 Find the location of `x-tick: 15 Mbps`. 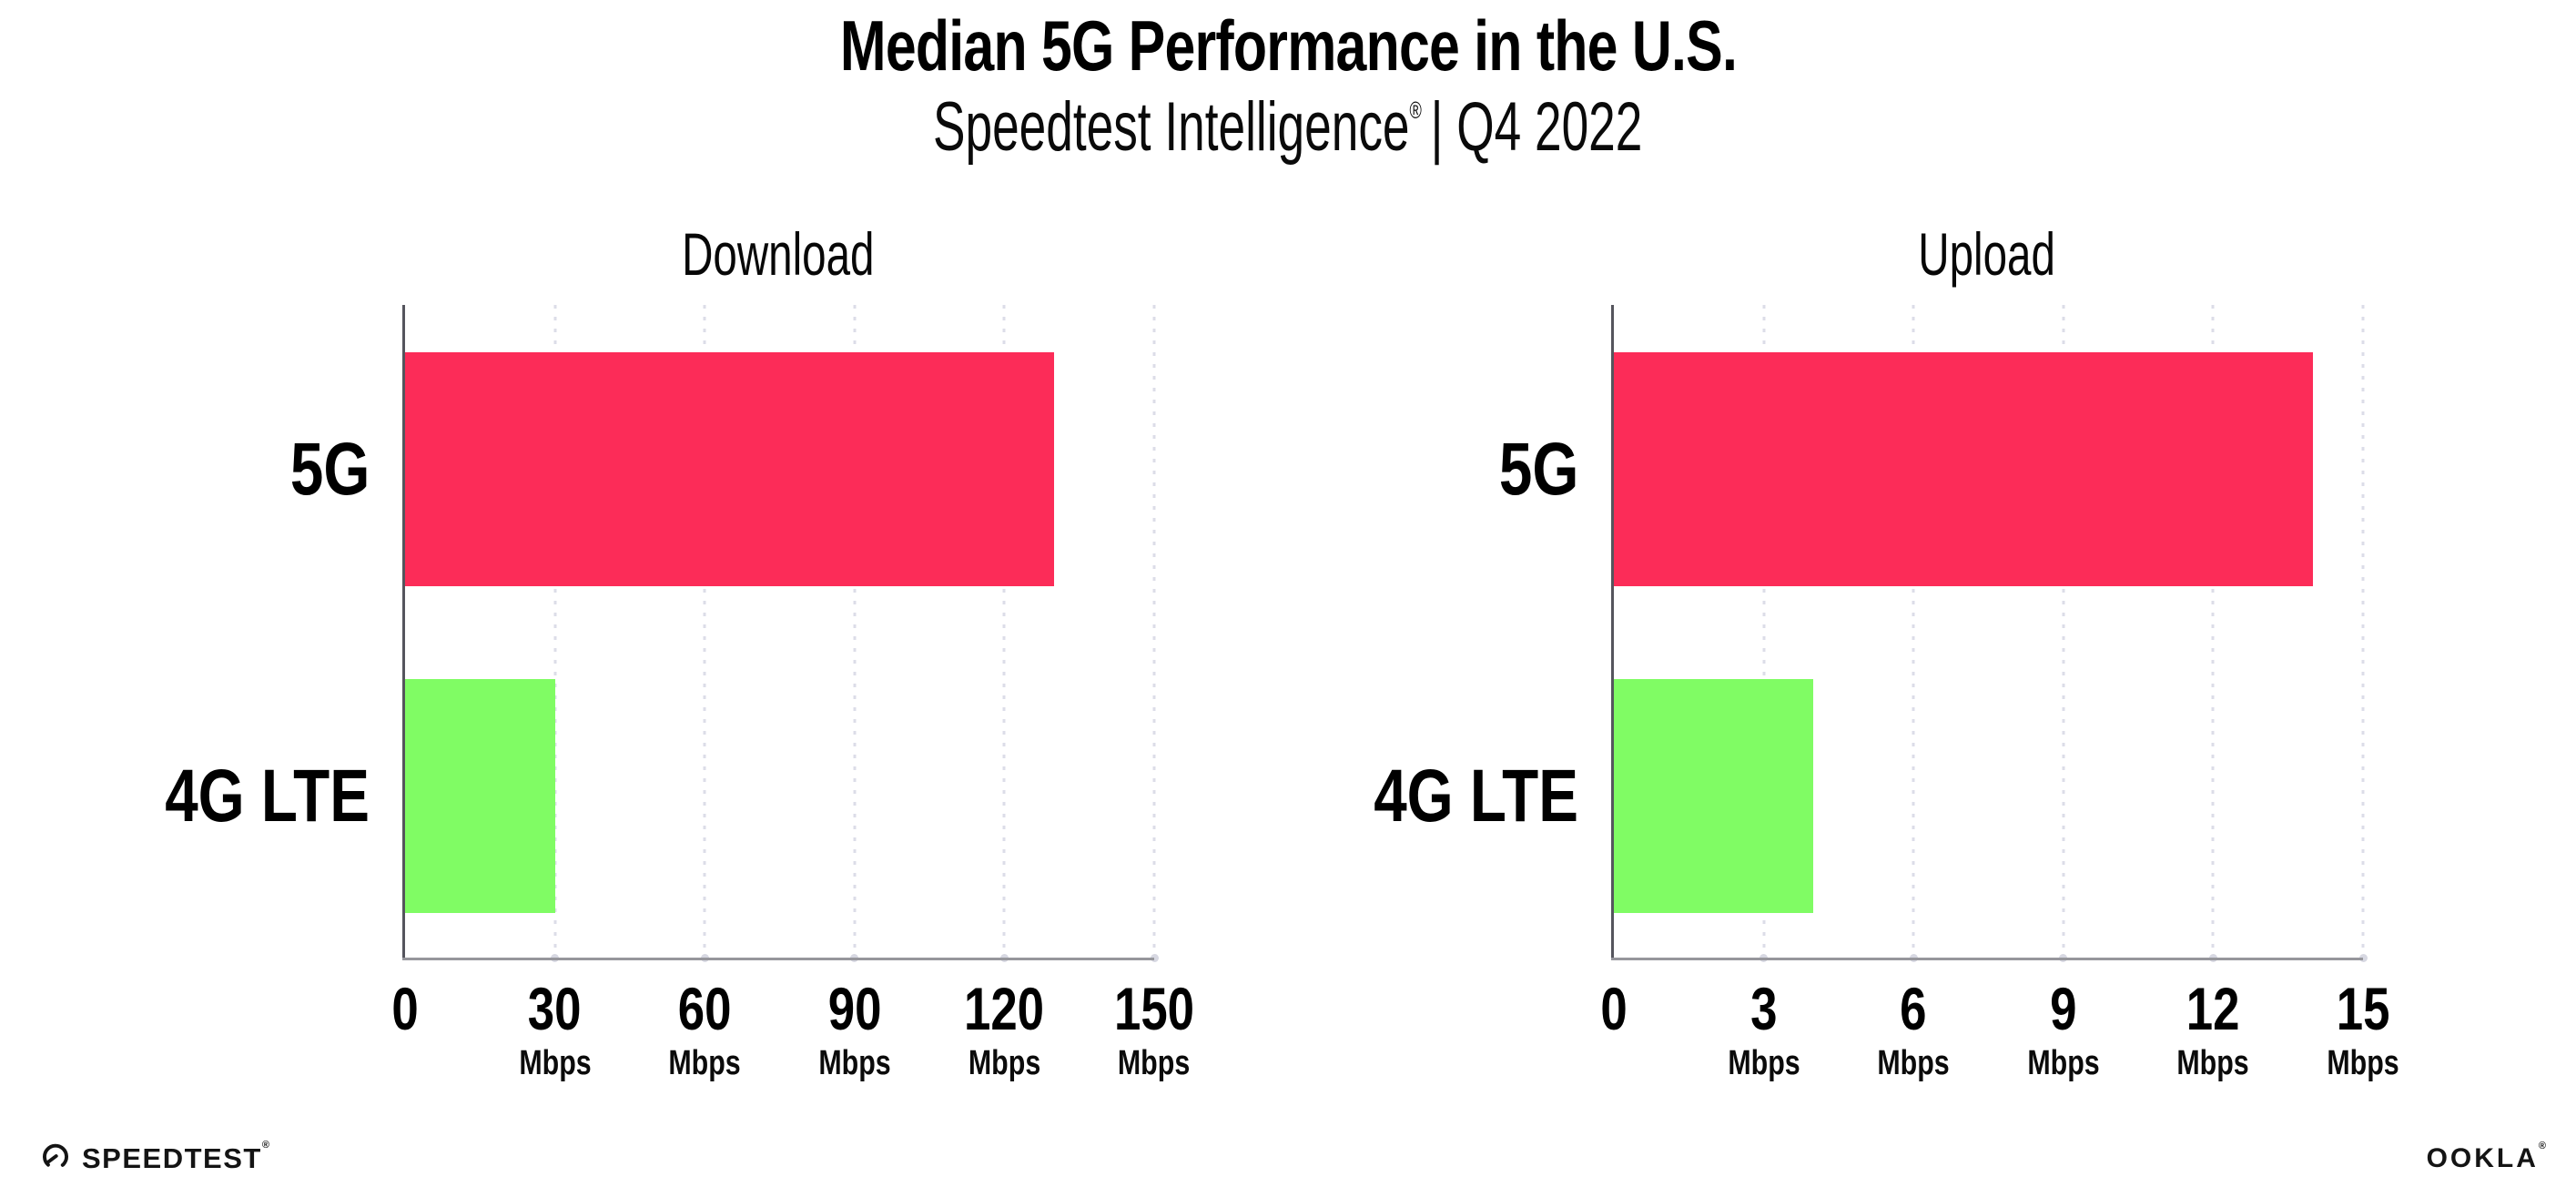

x-tick: 15 Mbps is located at coordinates (2362, 1030).